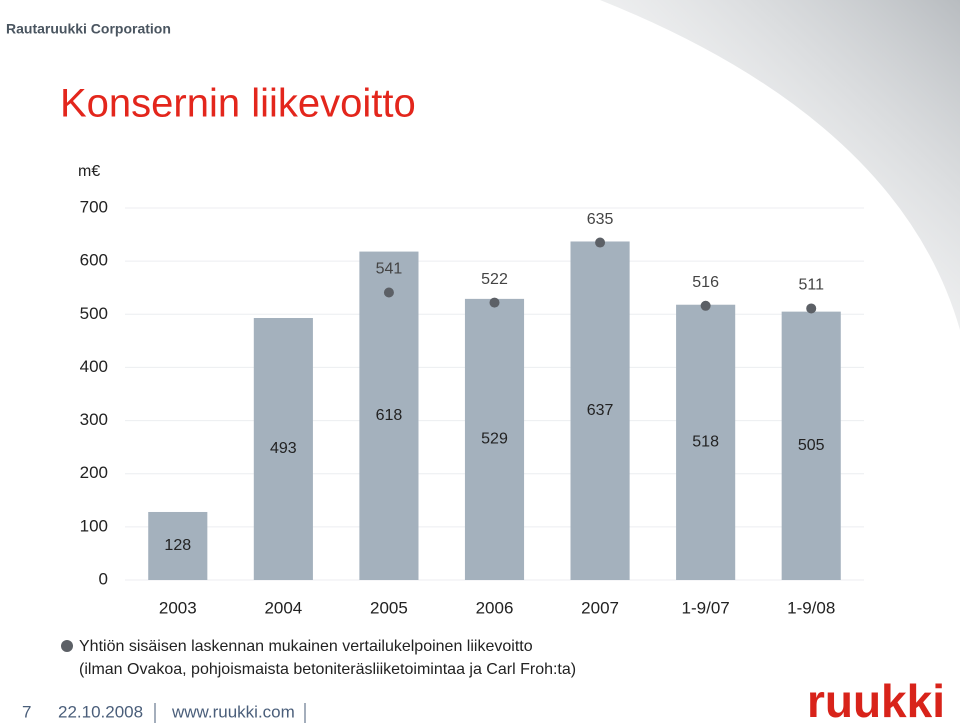  I want to click on y-tick-label: 200, so click(94, 472).